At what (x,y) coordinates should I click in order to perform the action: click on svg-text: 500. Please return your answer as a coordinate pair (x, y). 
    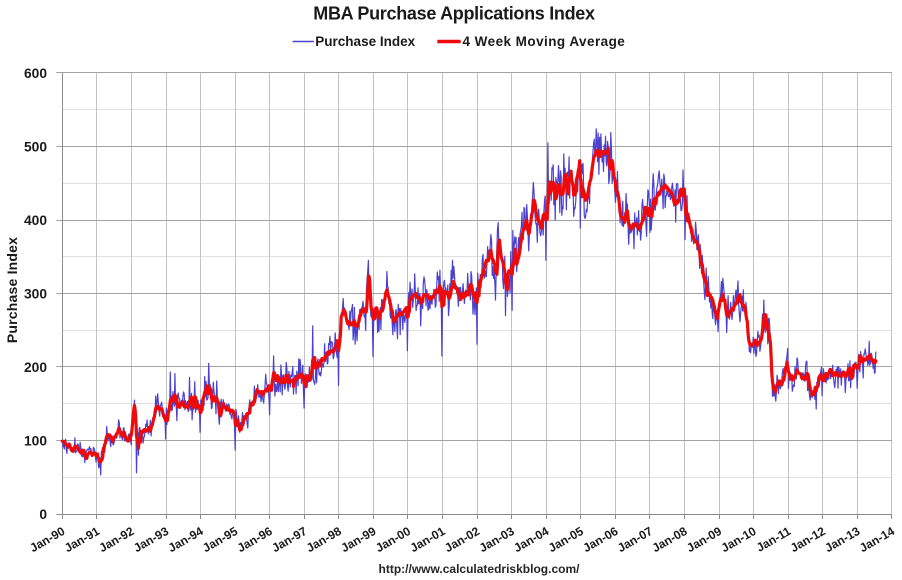
    Looking at the image, I should click on (35, 147).